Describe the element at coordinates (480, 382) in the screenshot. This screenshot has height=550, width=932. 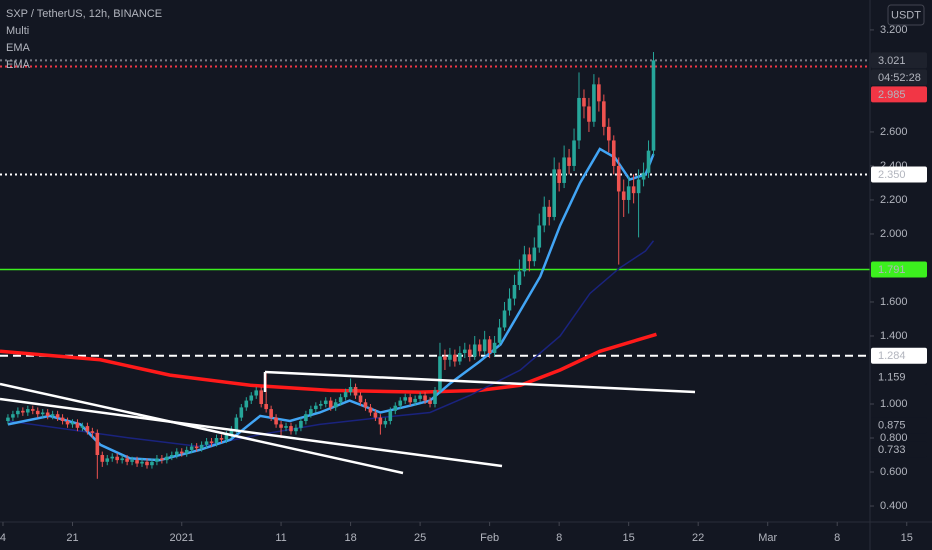
I see `trend-line` at that location.